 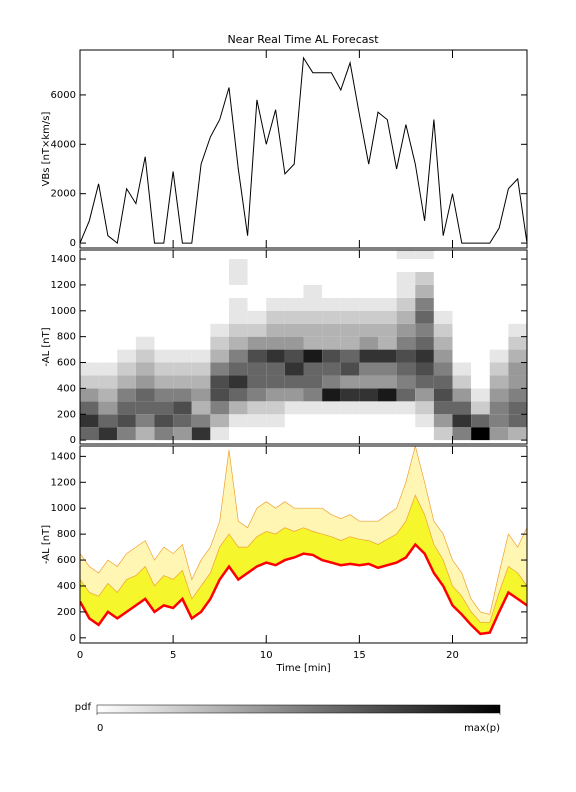 I want to click on y-tick-label: 2000, so click(x=63, y=194).